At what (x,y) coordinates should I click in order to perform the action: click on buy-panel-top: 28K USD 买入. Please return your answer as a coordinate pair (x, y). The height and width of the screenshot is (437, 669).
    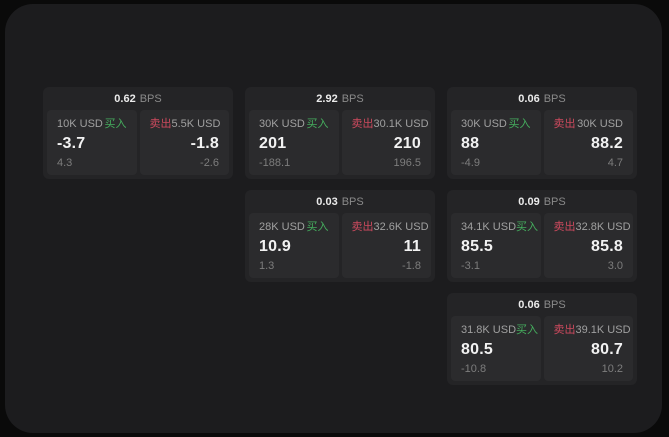
    Looking at the image, I should click on (294, 227).